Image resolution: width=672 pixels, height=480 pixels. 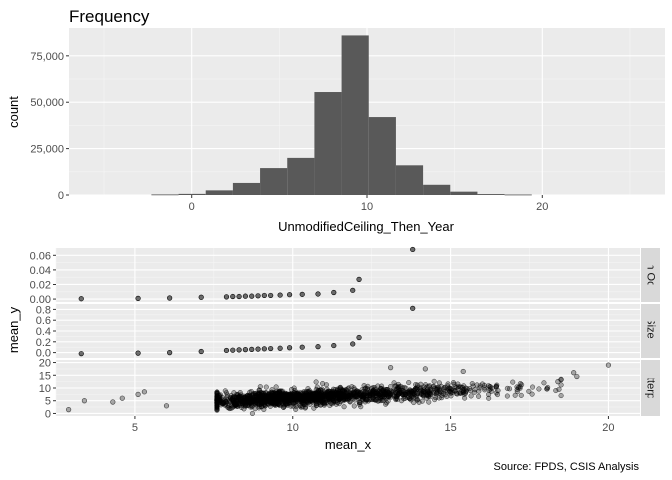 What do you see at coordinates (13, 329) in the screenshot?
I see `scatter-y-axis-title: mean_y` at bounding box center [13, 329].